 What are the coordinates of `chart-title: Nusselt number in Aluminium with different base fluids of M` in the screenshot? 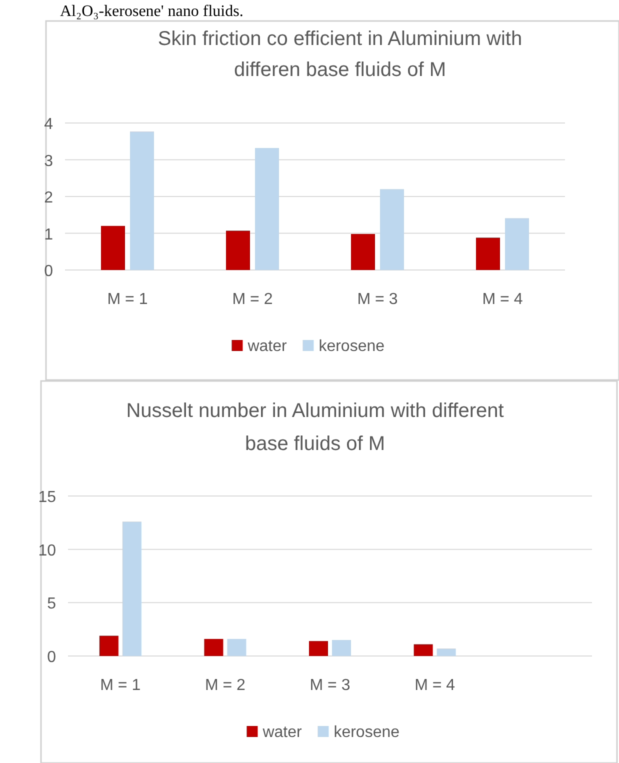 It's located at (315, 427).